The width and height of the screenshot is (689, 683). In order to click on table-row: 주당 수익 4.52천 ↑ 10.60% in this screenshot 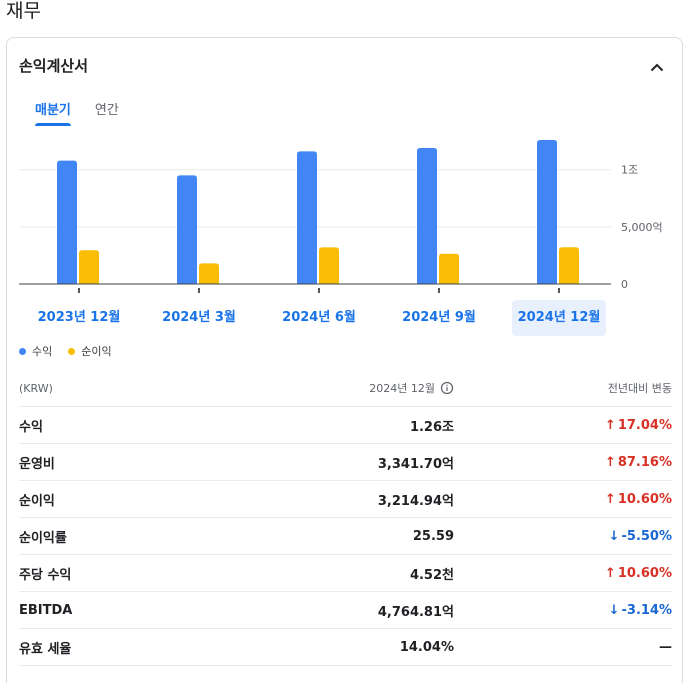, I will do `click(345, 573)`.